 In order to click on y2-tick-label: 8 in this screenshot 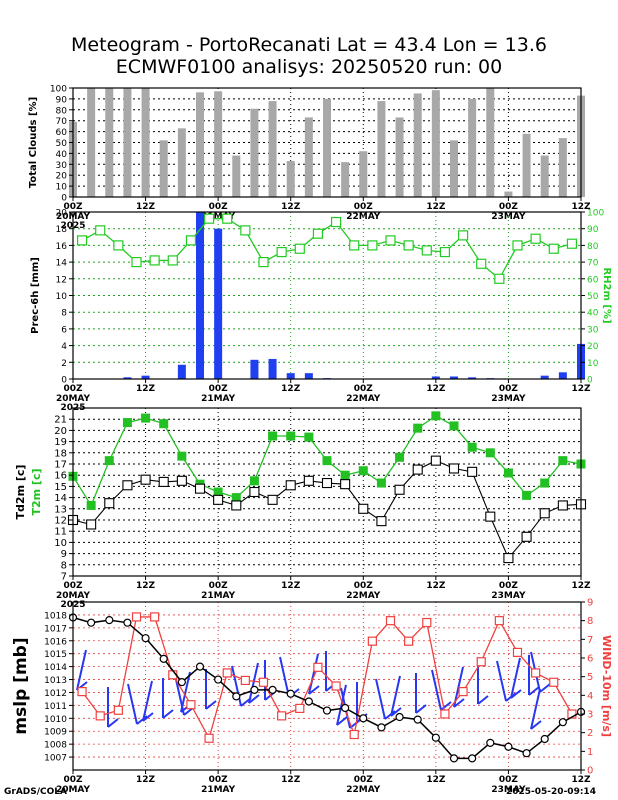, I will do `click(590, 621)`.